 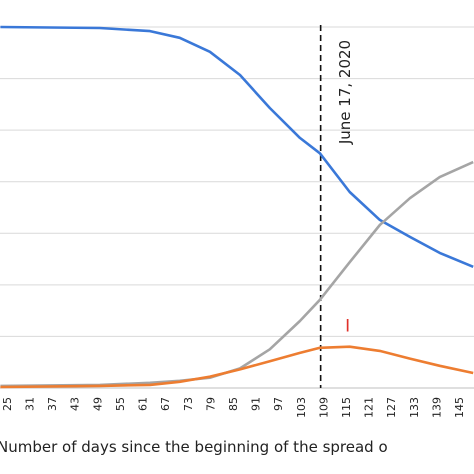 I want to click on x-tick-label: 121, so click(x=369, y=407).